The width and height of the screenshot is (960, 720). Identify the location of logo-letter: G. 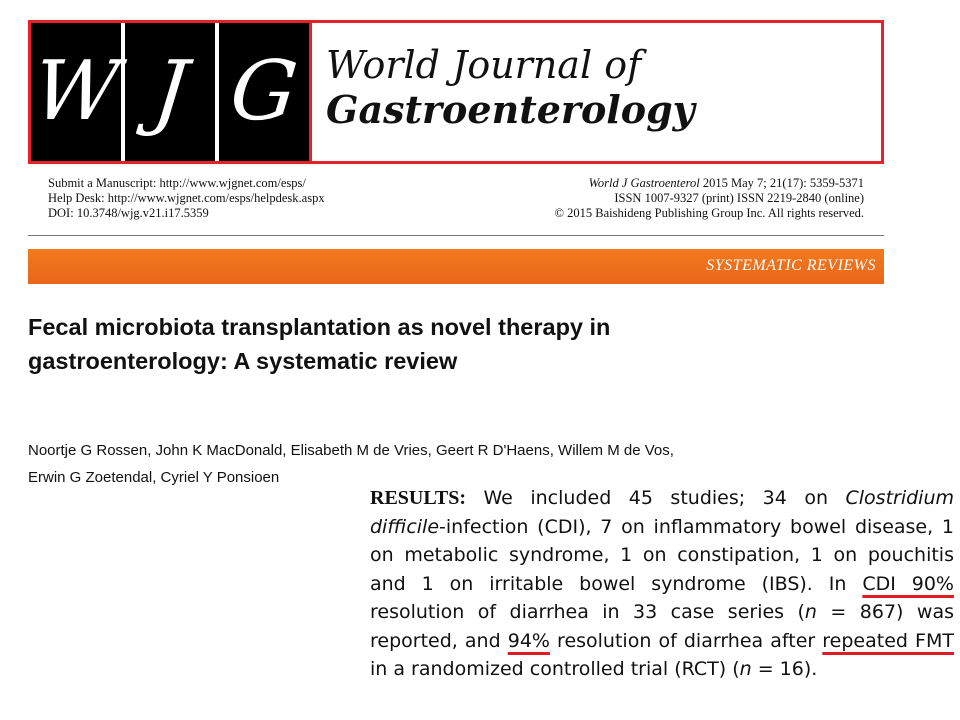
(264, 91).